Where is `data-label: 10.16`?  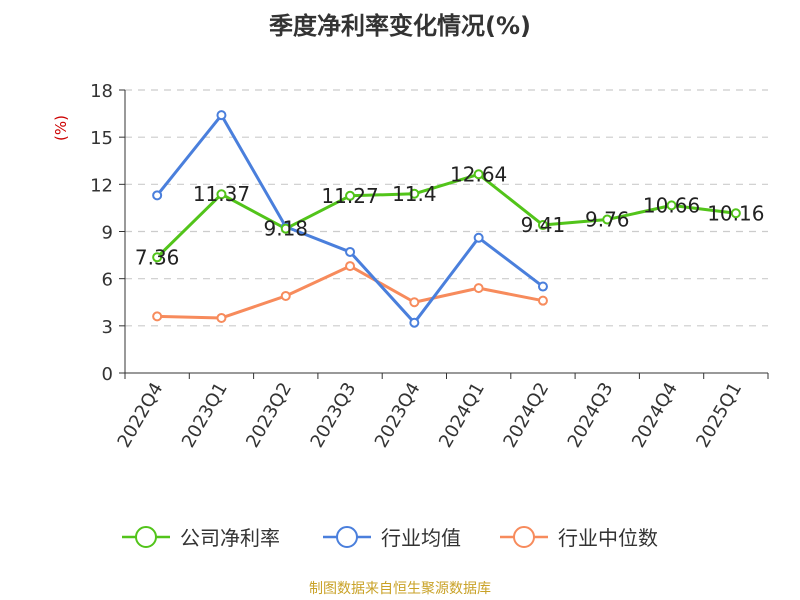
data-label: 10.16 is located at coordinates (735, 213).